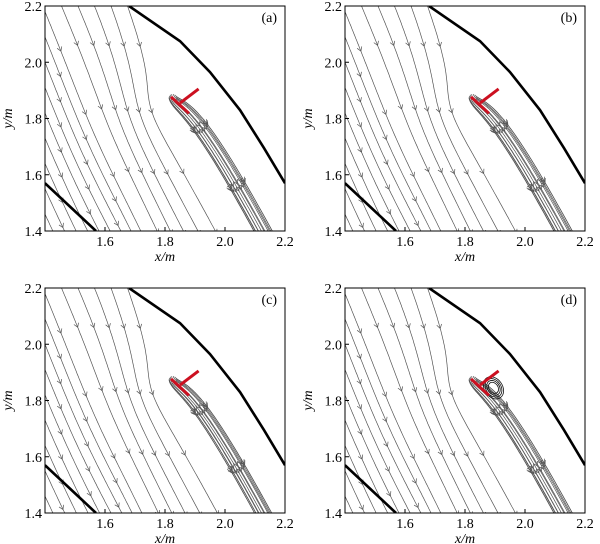 The width and height of the screenshot is (600, 544). What do you see at coordinates (334, 458) in the screenshot?
I see `y-tick-label: 1.6` at bounding box center [334, 458].